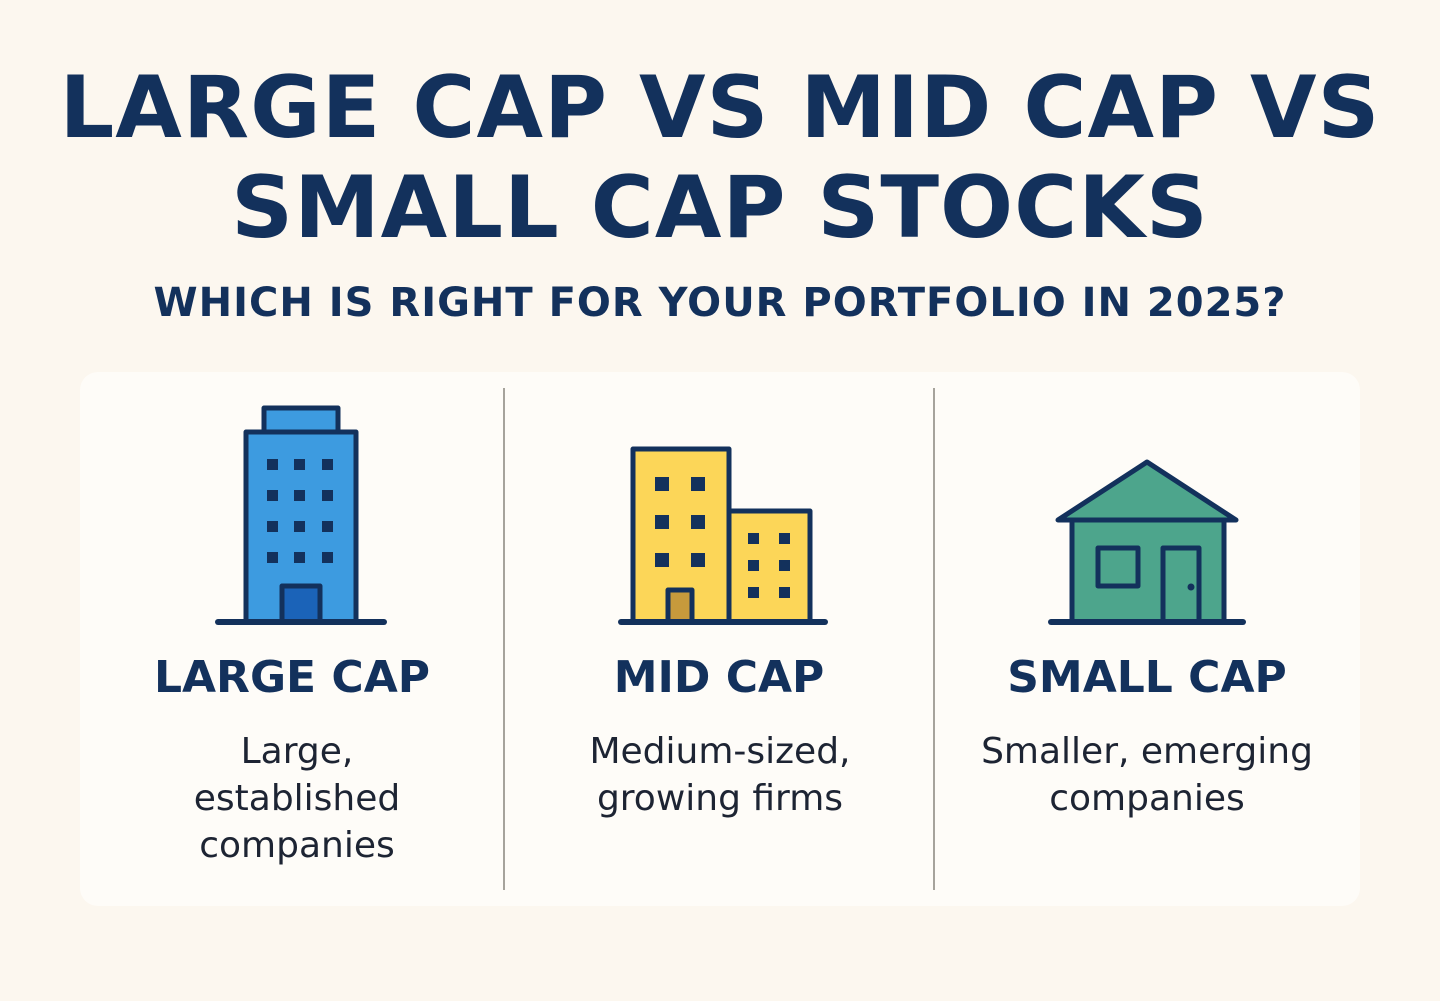 This screenshot has height=1001, width=1440. What do you see at coordinates (720, 108) in the screenshot?
I see `page-title-line-1: LARGE CAP VS MID CAP VS` at bounding box center [720, 108].